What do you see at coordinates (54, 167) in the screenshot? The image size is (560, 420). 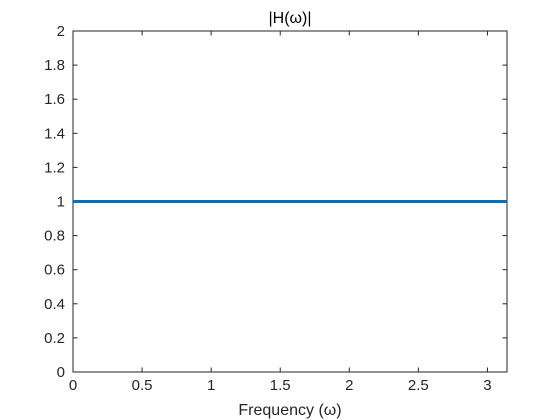 I see `y-tick-label: 1.2` at bounding box center [54, 167].